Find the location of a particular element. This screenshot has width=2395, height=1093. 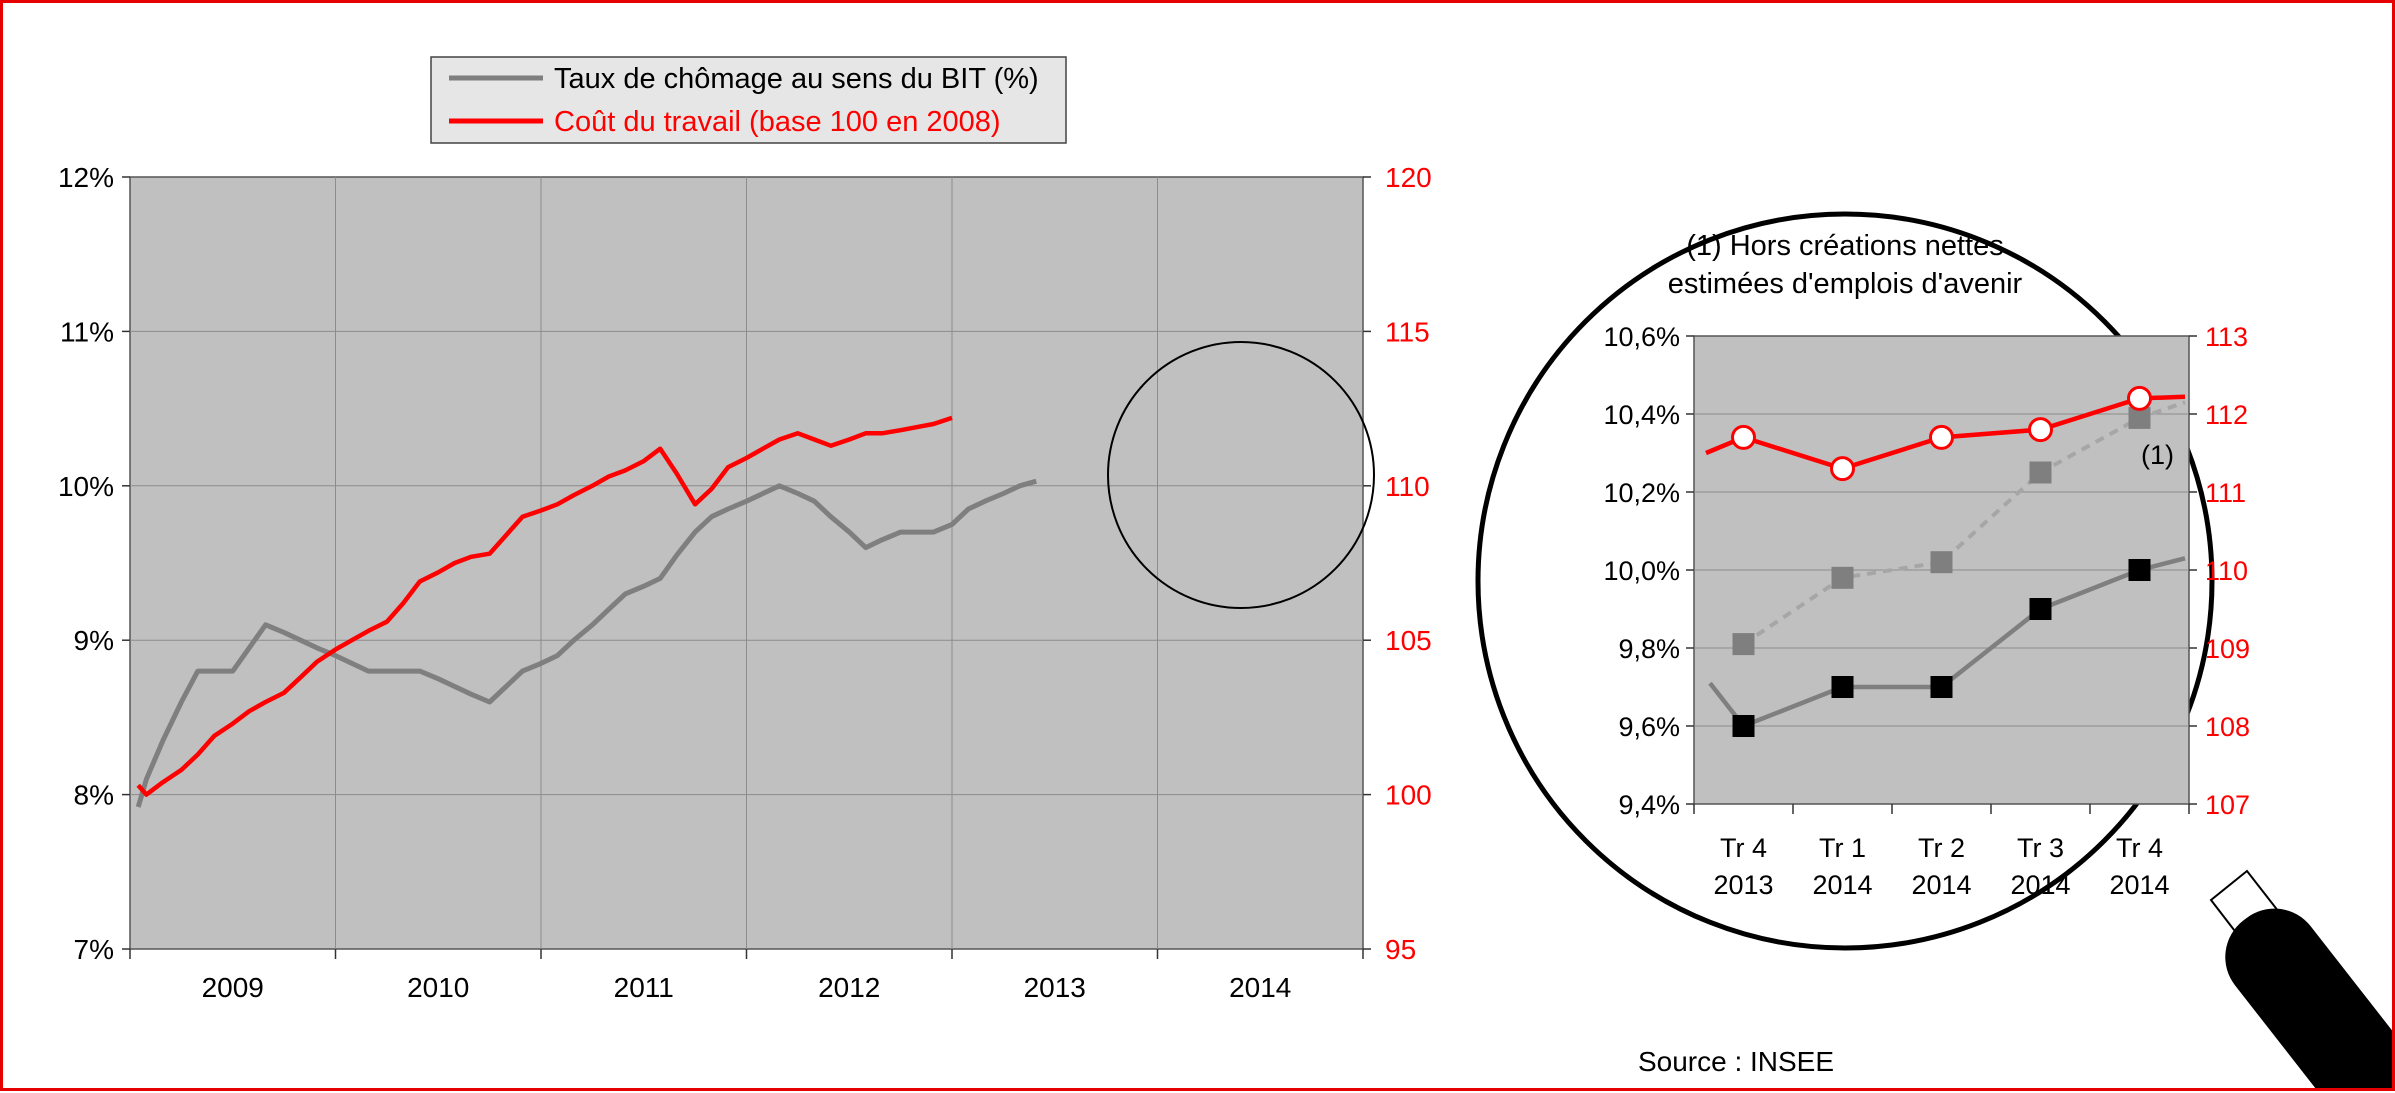

zoom-right-tick-label: 111 is located at coordinates (2225, 493).